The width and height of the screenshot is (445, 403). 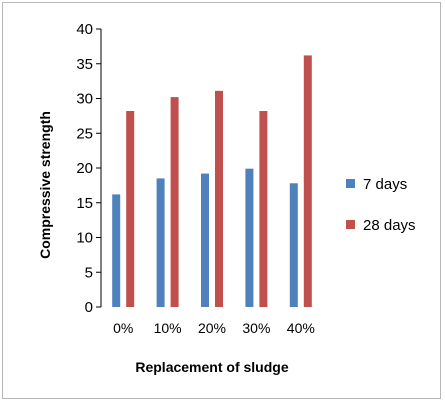 I want to click on x-axis-ticks: 0% 10% 20% 30% 40%, so click(x=214, y=328).